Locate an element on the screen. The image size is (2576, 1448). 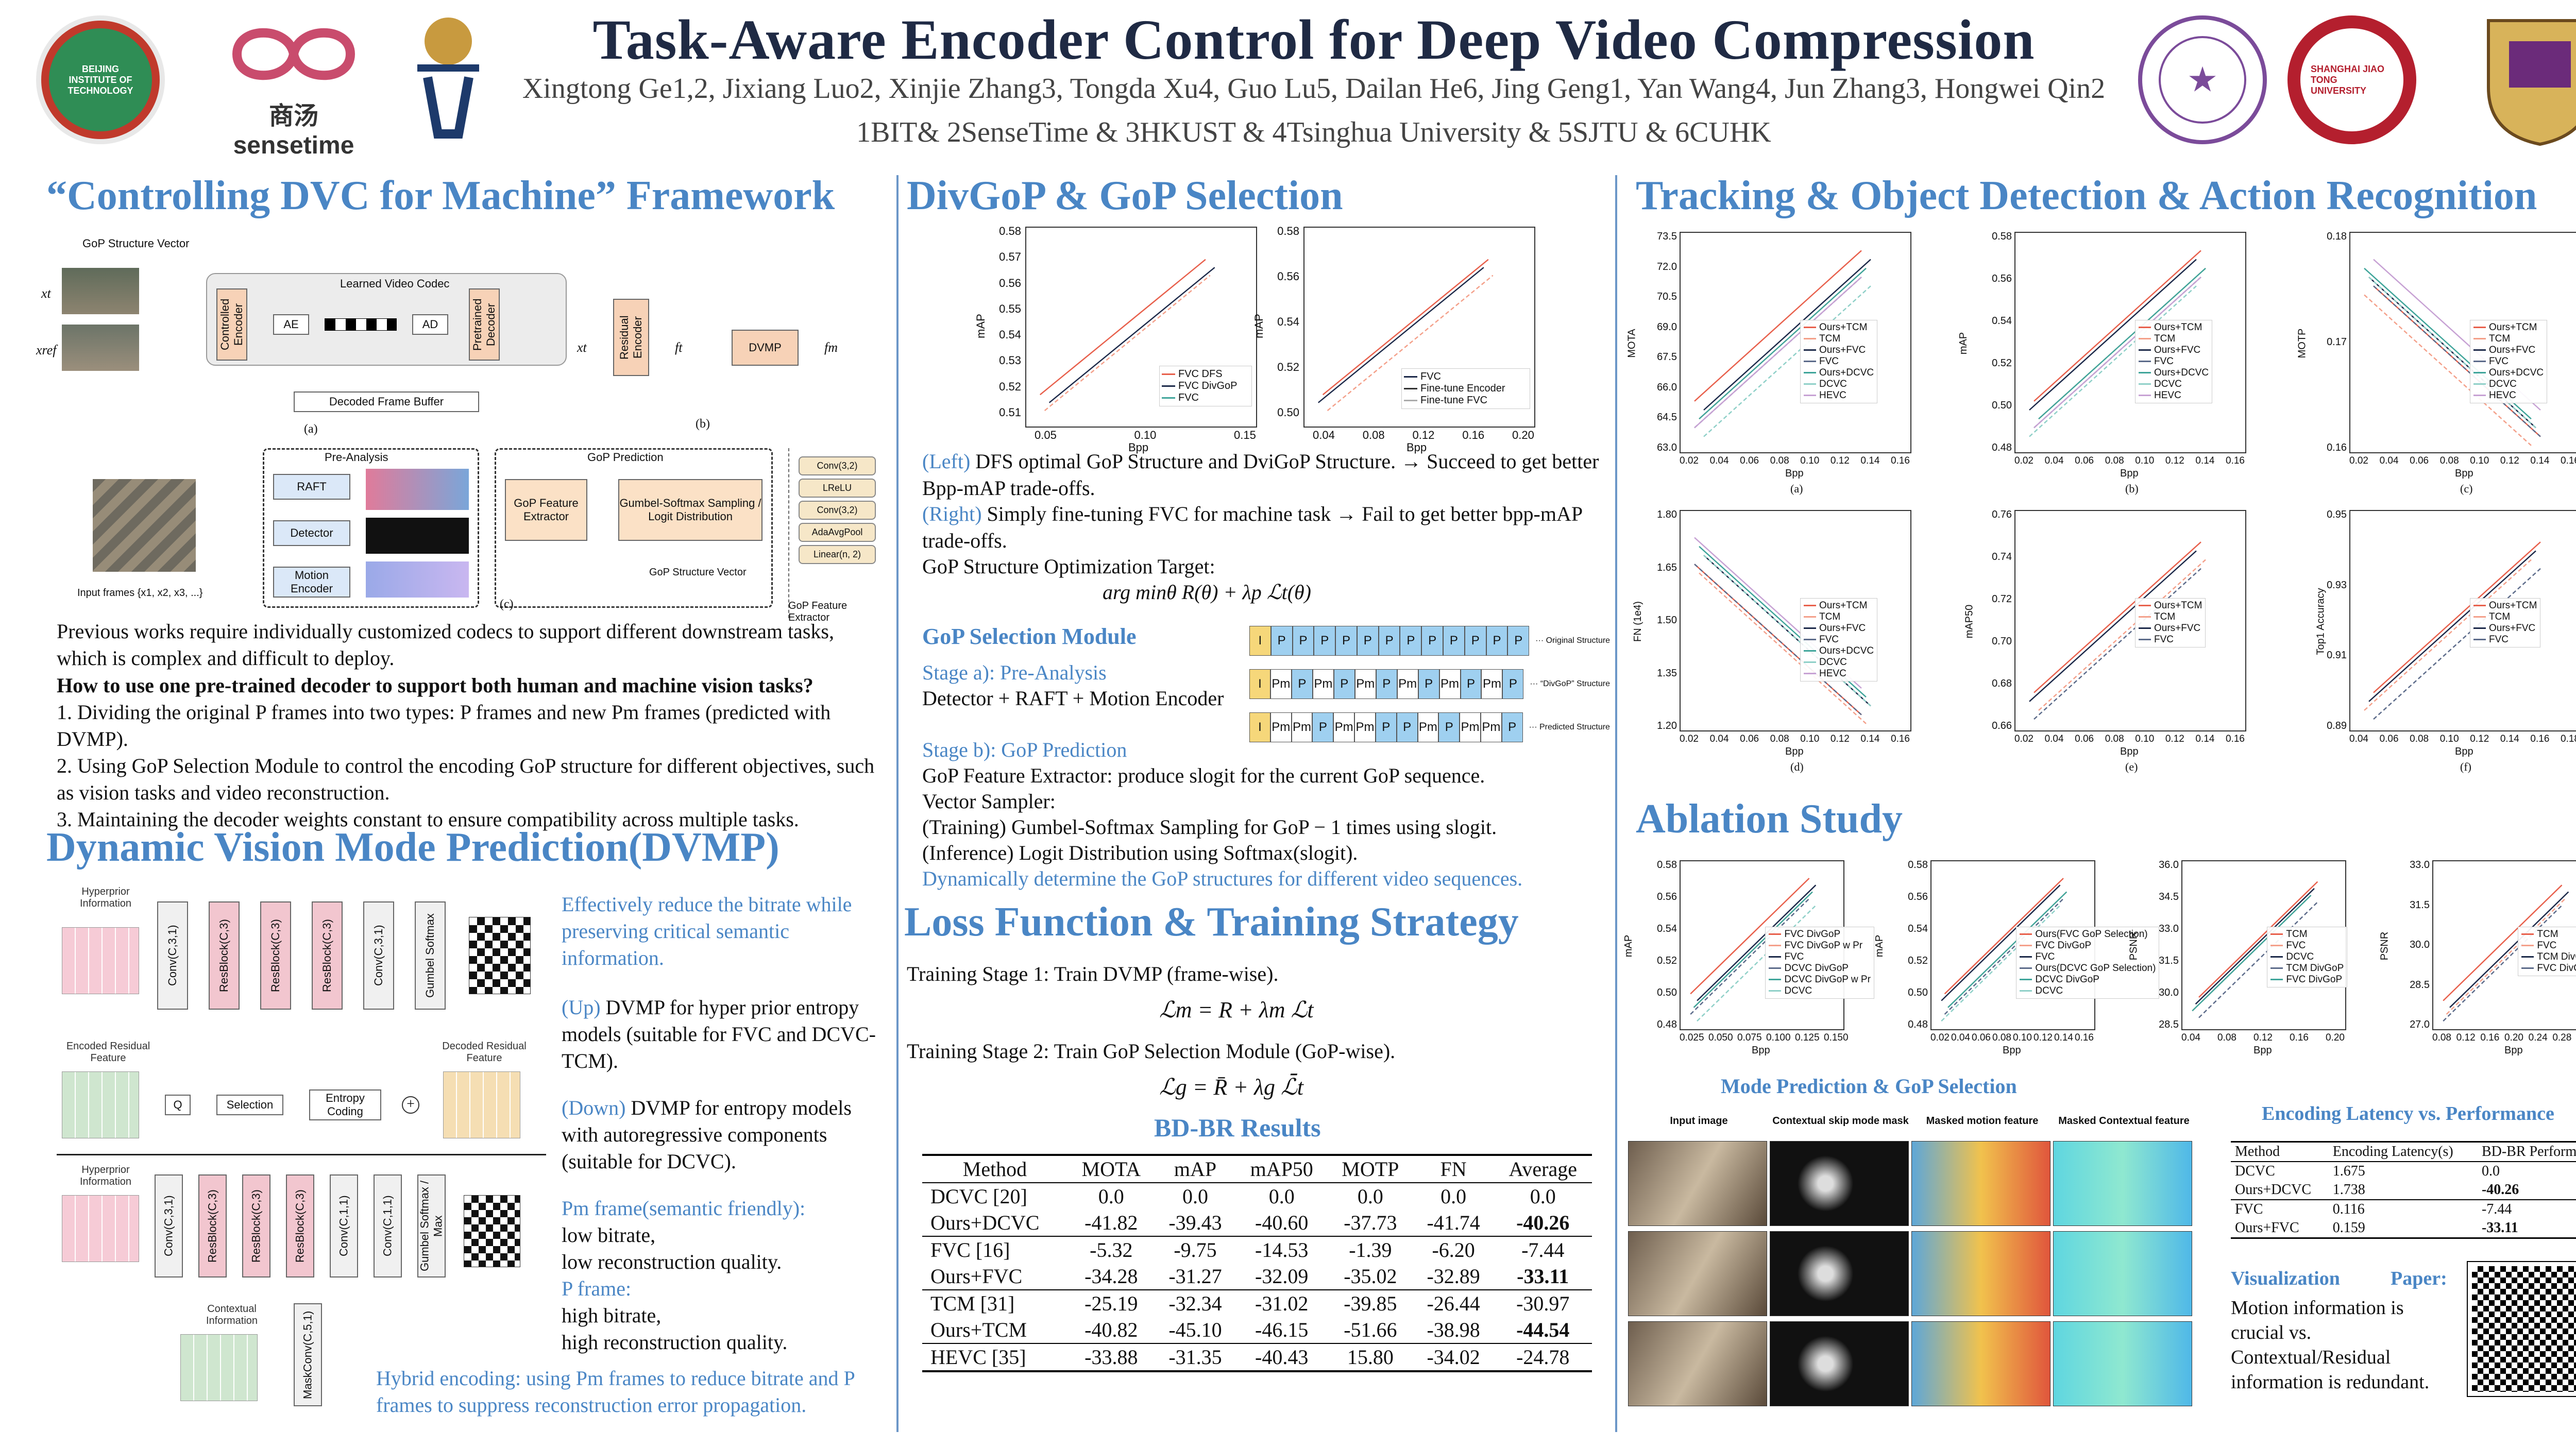
legend-entry: DCVC DivGoP is located at coordinates (1820, 968).